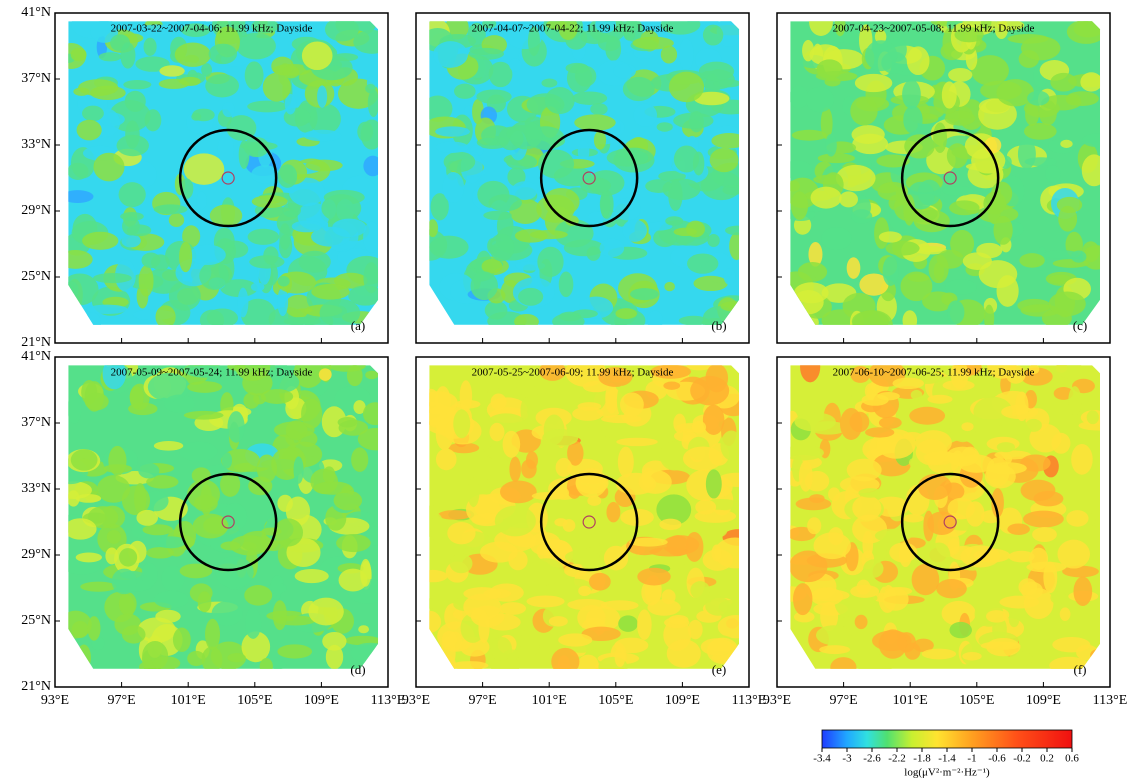 This screenshot has width=1145, height=782. Describe the element at coordinates (228, 522) in the screenshot. I see `epicenter-ring` at that location.